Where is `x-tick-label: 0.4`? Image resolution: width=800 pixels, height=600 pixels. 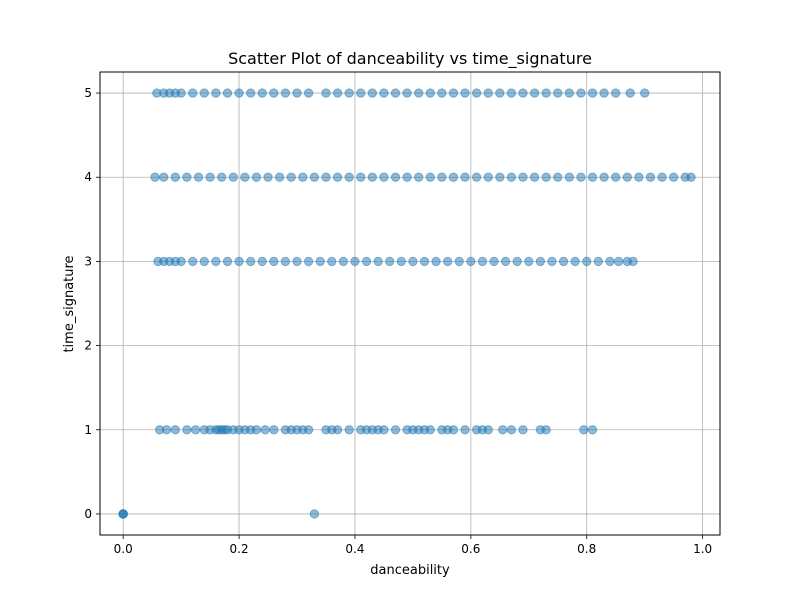
x-tick-label: 0.4 is located at coordinates (354, 549).